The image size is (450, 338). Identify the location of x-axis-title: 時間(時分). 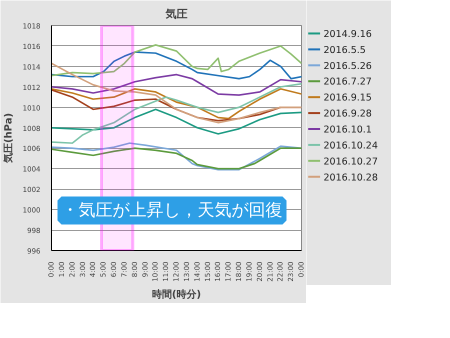
(177, 294).